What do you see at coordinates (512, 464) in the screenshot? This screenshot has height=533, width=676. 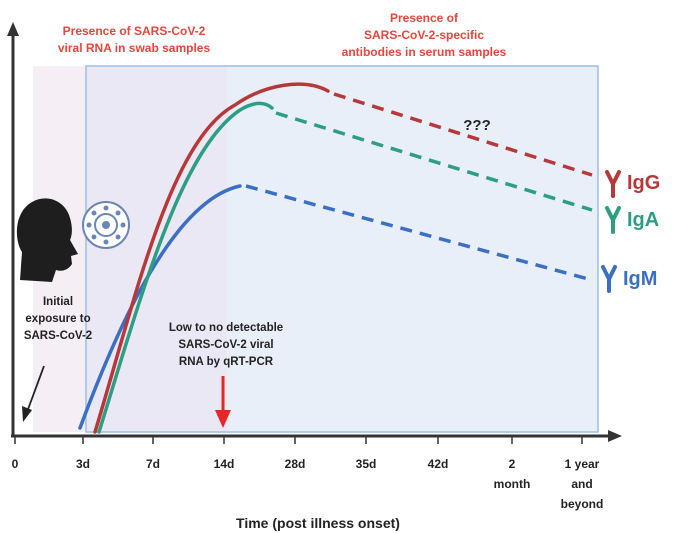 I see `x-tick-label: 2` at bounding box center [512, 464].